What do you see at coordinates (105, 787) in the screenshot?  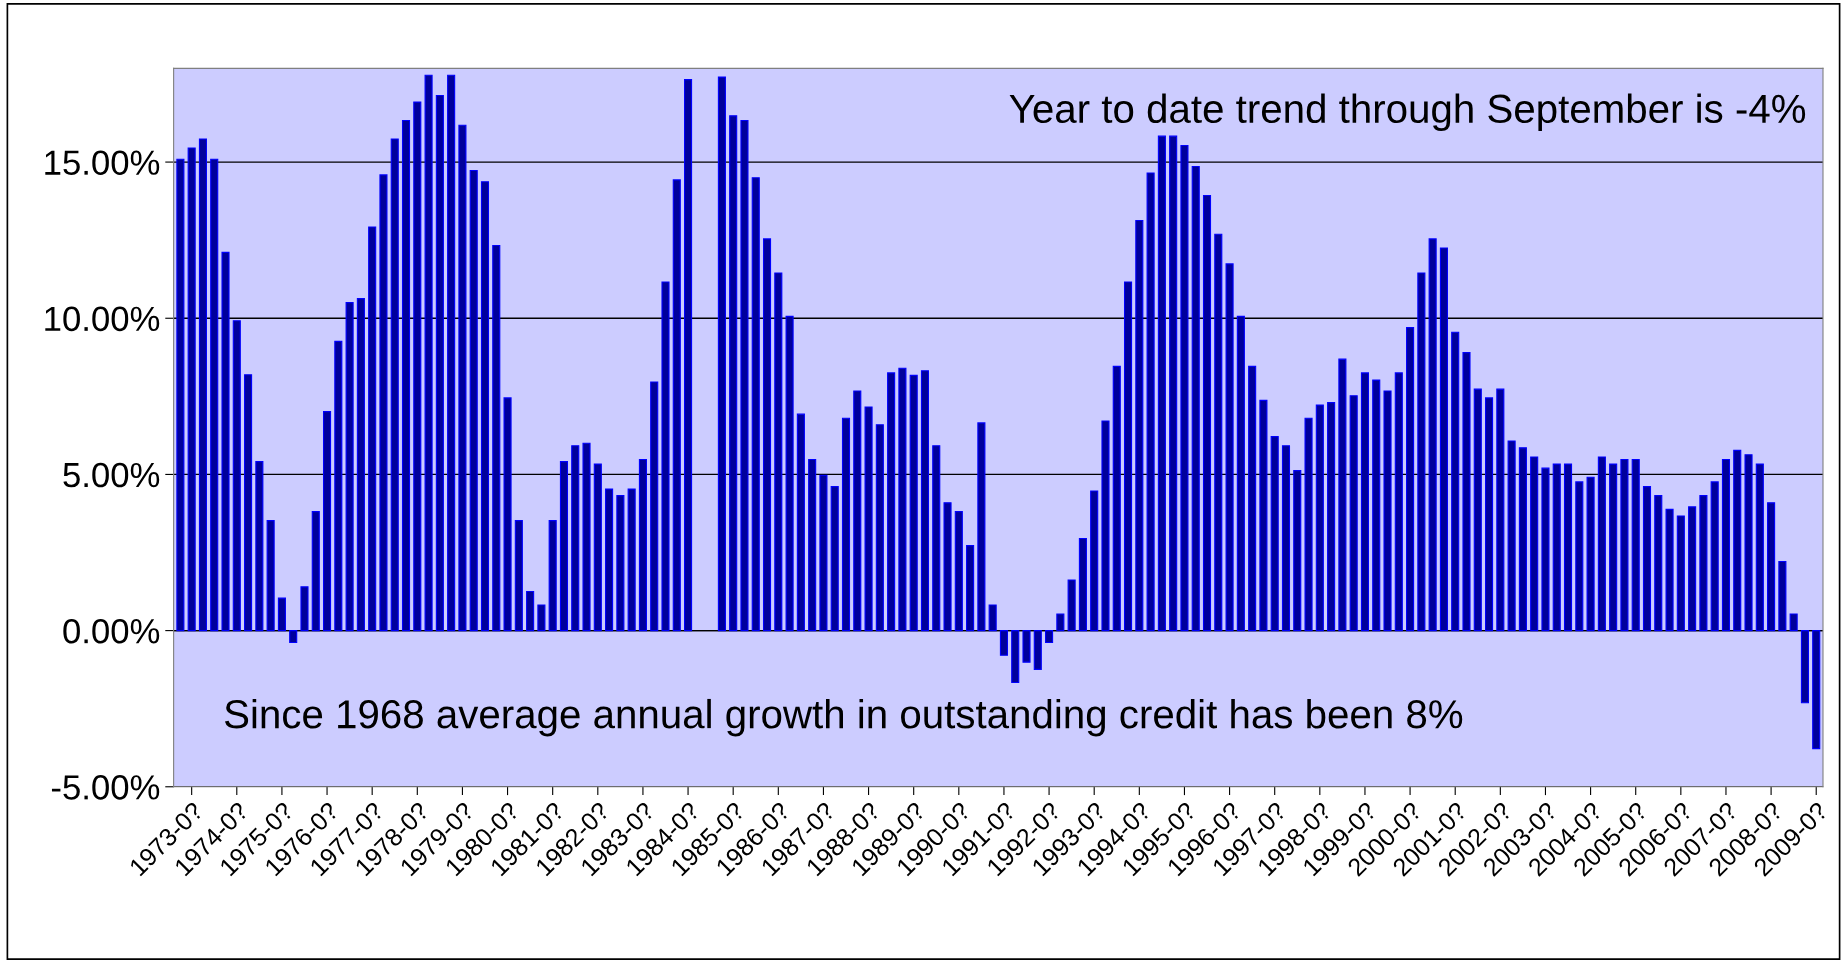 I see `y-tick-label: -5.00%` at bounding box center [105, 787].